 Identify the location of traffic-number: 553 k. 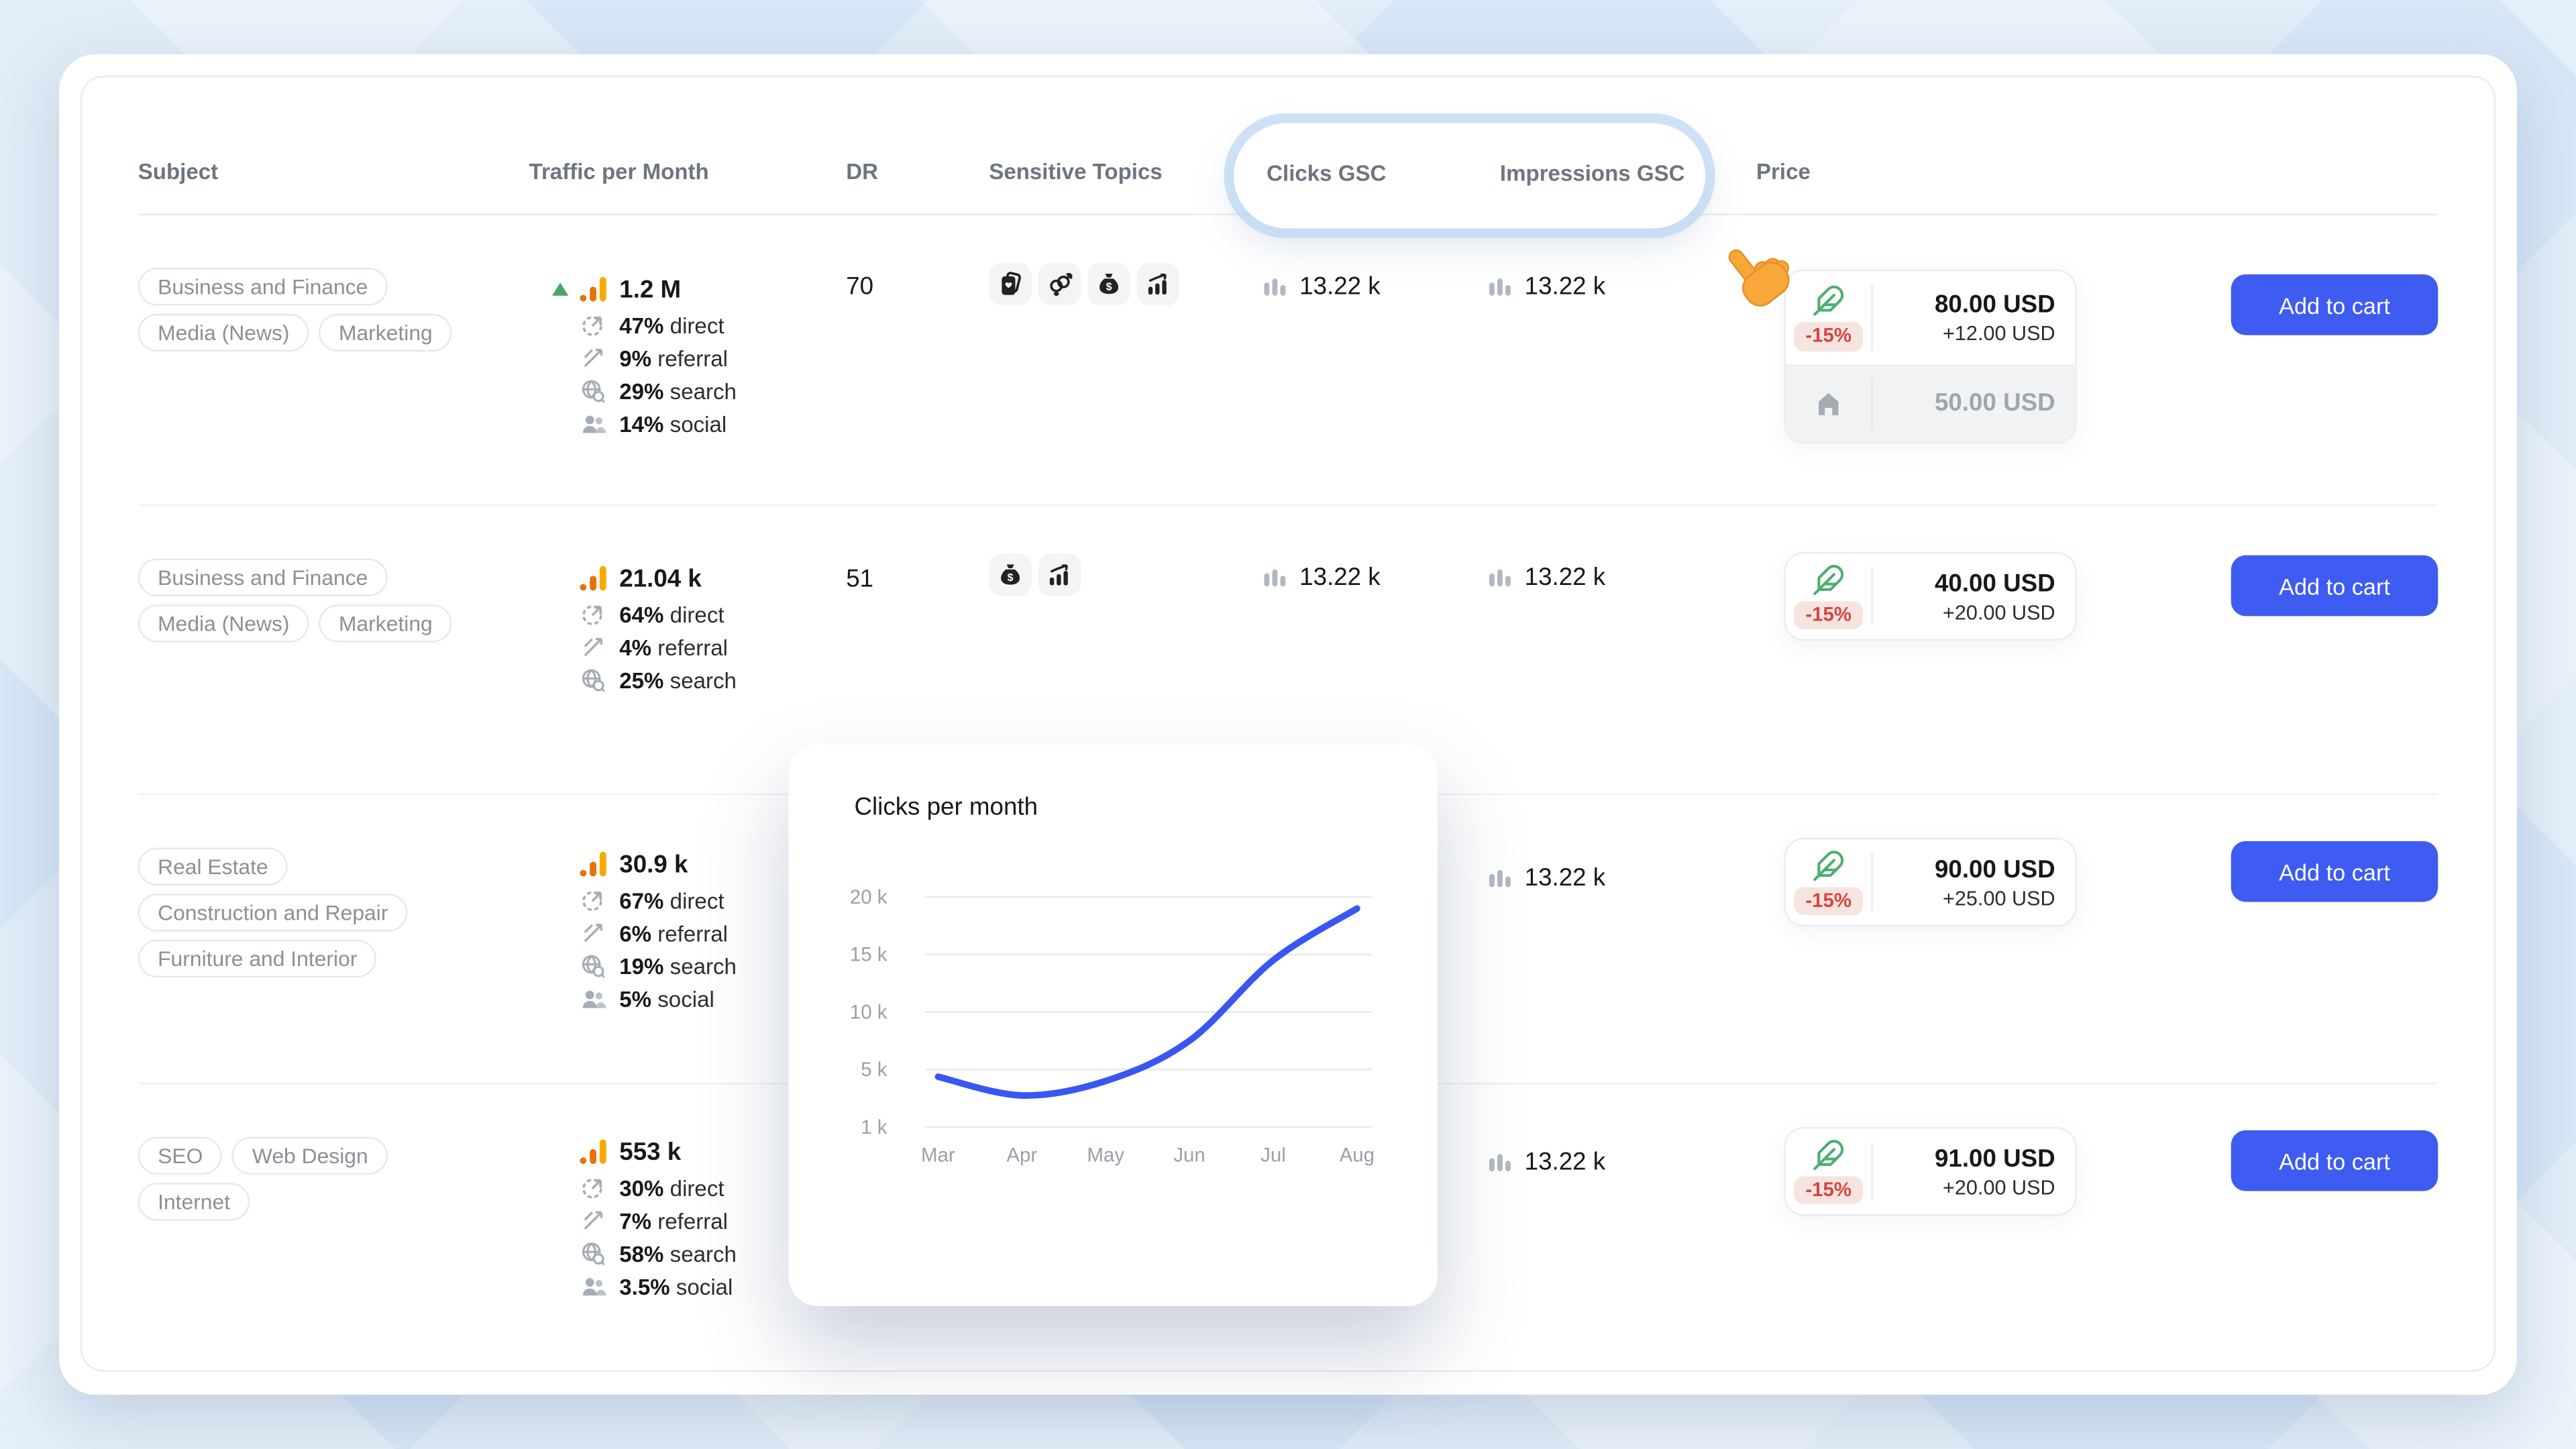
(650, 1151).